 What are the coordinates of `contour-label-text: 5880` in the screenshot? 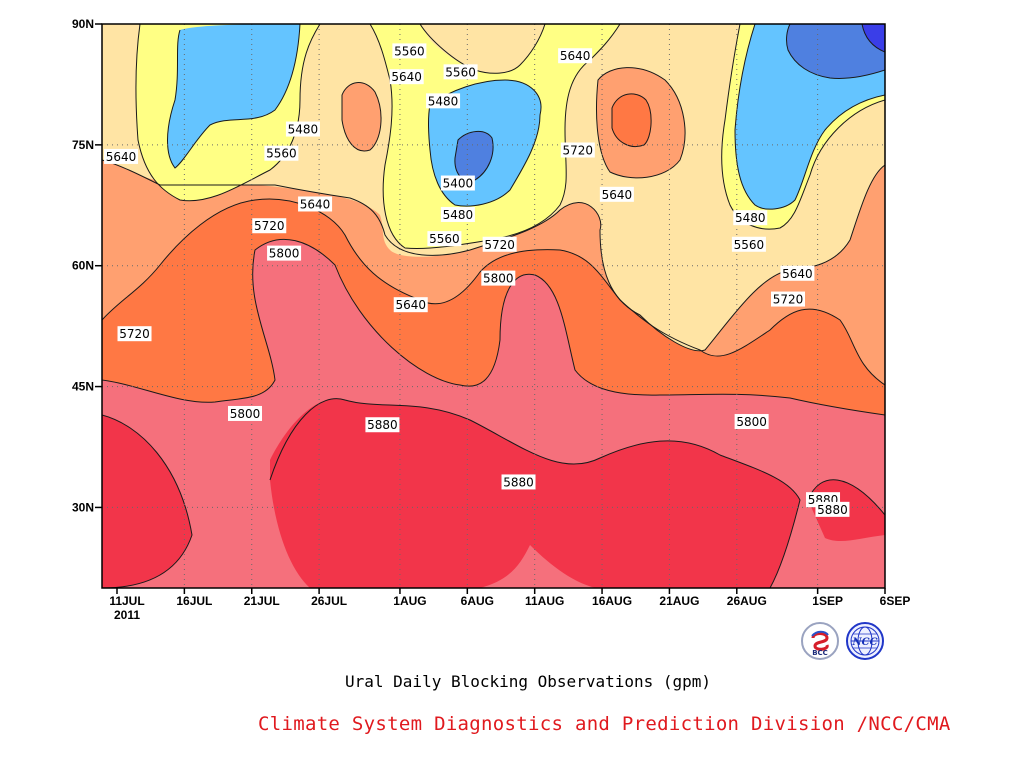 It's located at (382, 425).